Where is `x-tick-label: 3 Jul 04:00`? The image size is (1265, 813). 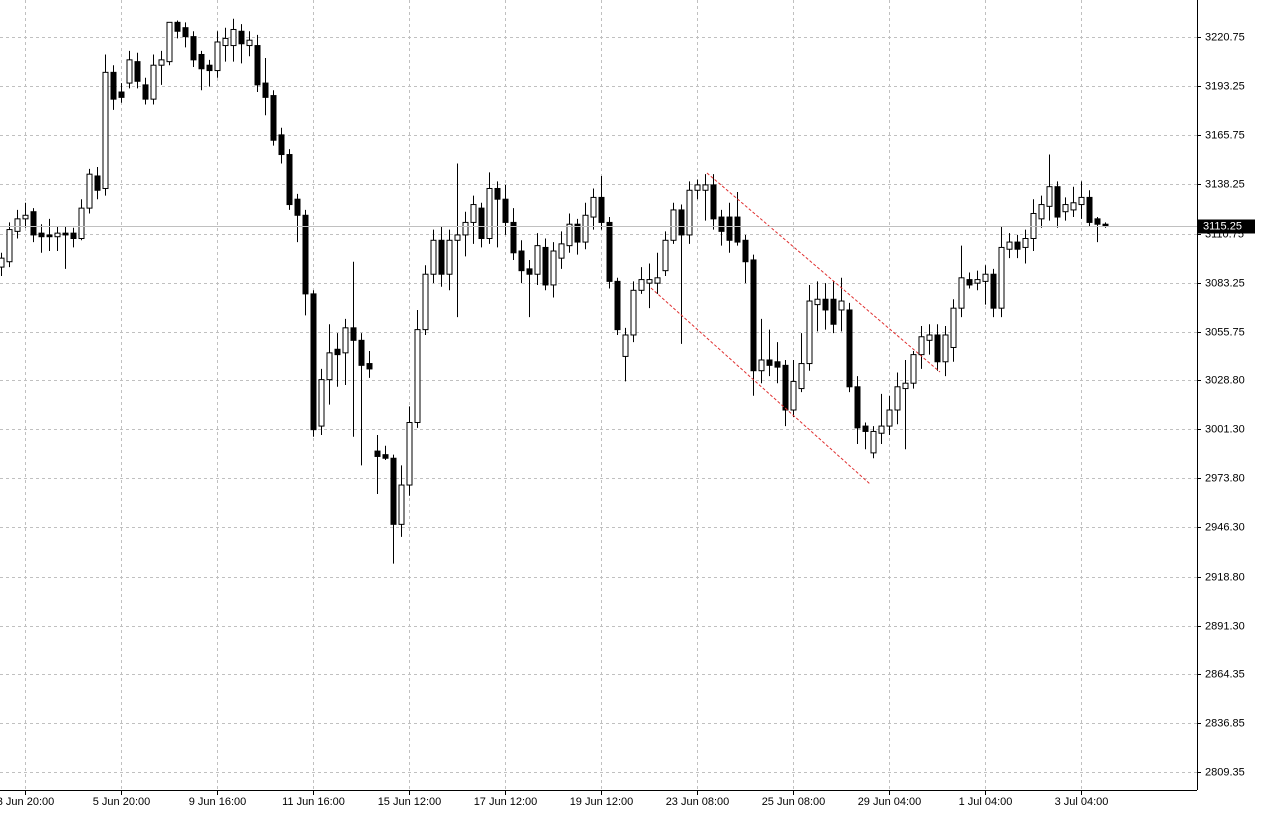
x-tick-label: 3 Jul 04:00 is located at coordinates (1082, 802).